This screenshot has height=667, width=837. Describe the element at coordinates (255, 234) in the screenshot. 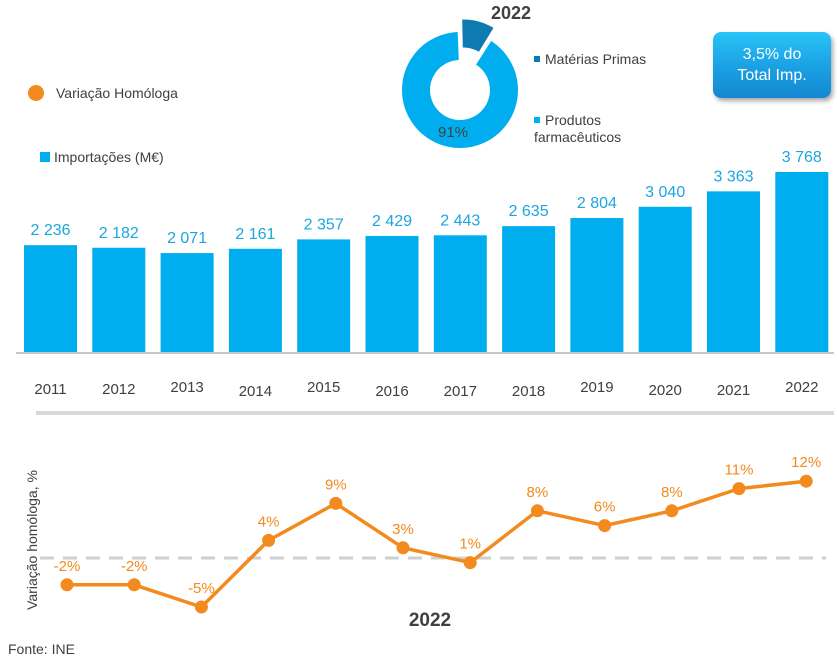

I see `bar-value-label: 2 161` at that location.